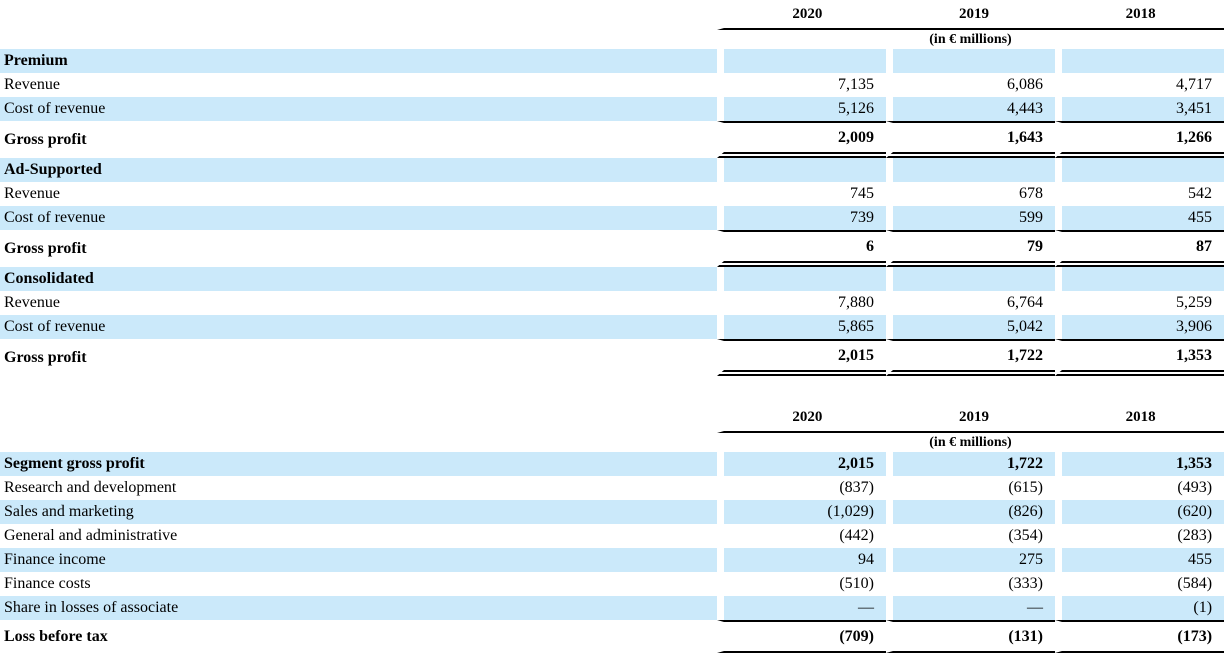 The image size is (1224, 653). What do you see at coordinates (807, 416) in the screenshot?
I see `year-column-header: 2020` at bounding box center [807, 416].